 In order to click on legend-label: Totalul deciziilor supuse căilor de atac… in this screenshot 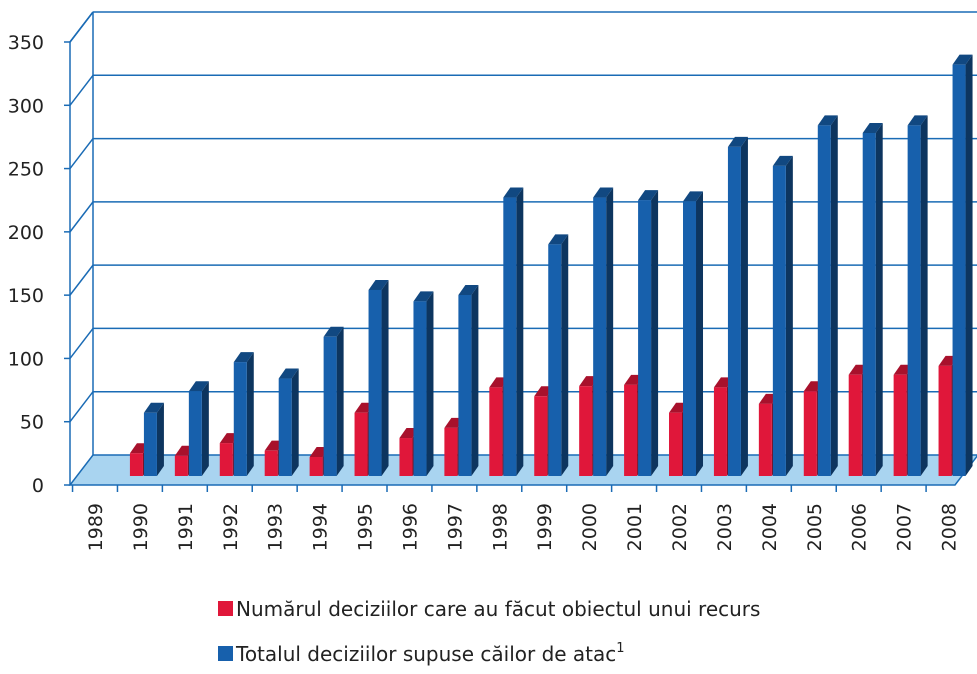, I will do `click(430, 653)`.